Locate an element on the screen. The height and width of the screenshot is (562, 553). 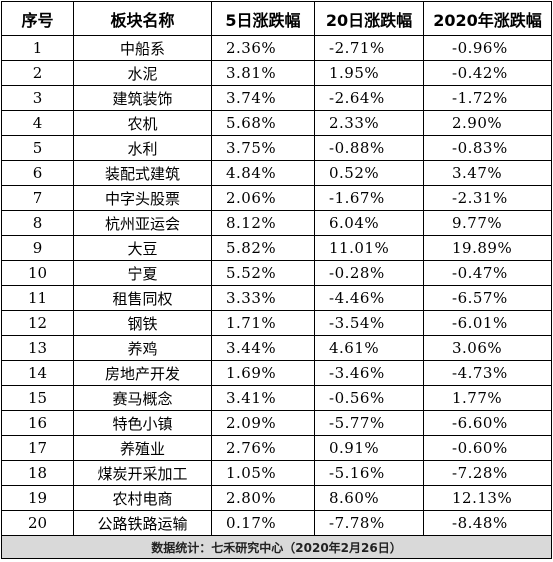
cell-5day-change: 1.71% is located at coordinates (263, 323).